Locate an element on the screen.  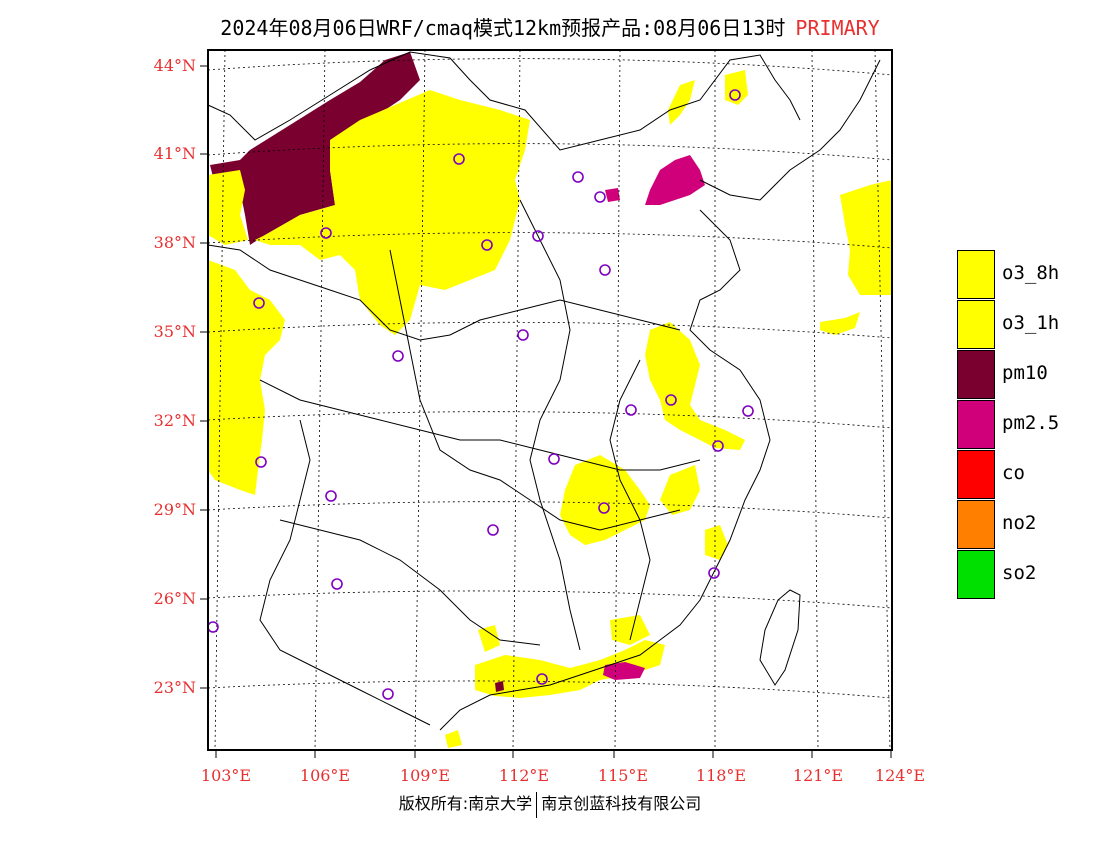
lat-labels: 44°N 41°N 38°N 35°N 32°N 29°N 26°N 23°N is located at coordinates (175, 376).